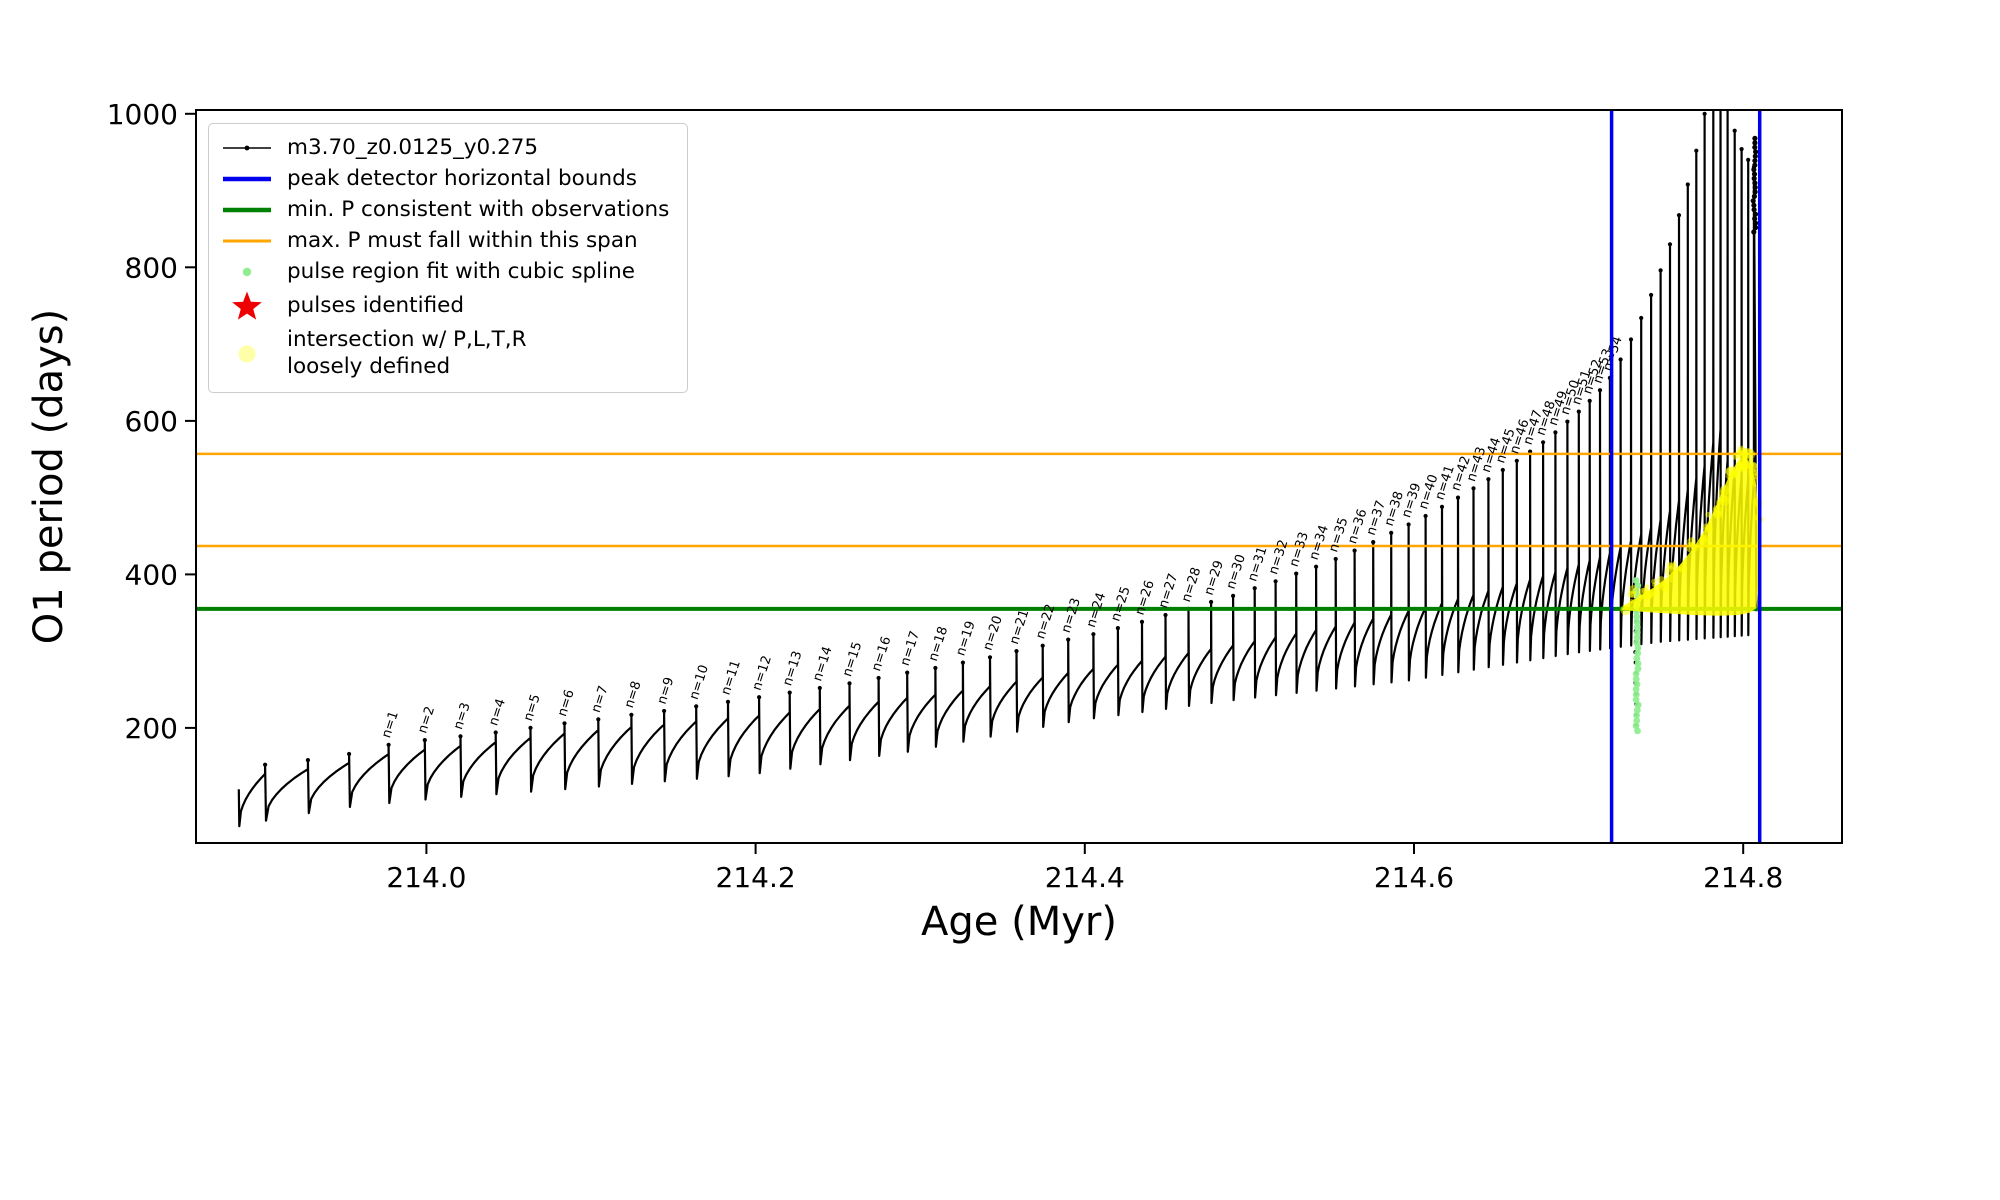 This screenshot has height=1200, width=2000. I want to click on legend-item-intersection: intersection w/ P,L,T,R loosely defined, so click(448, 354).